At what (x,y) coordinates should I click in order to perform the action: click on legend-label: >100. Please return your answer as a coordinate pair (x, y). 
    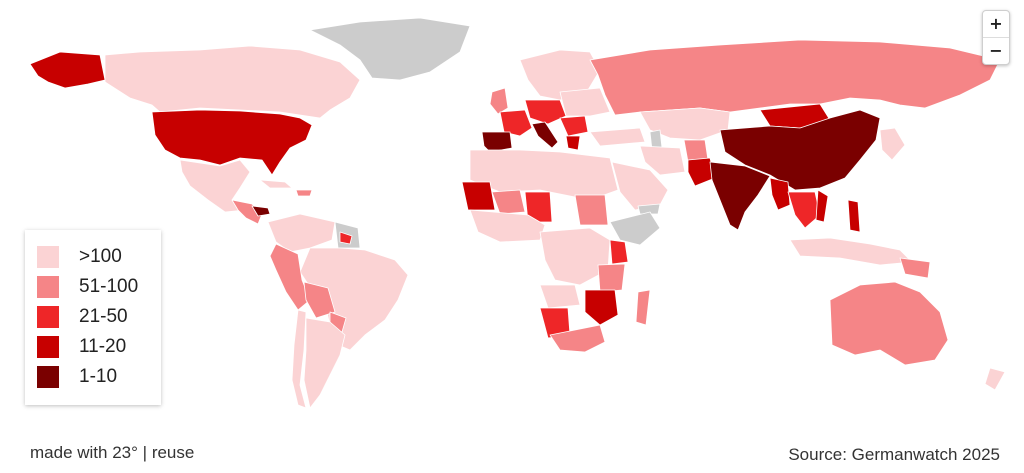
    Looking at the image, I should click on (100, 256).